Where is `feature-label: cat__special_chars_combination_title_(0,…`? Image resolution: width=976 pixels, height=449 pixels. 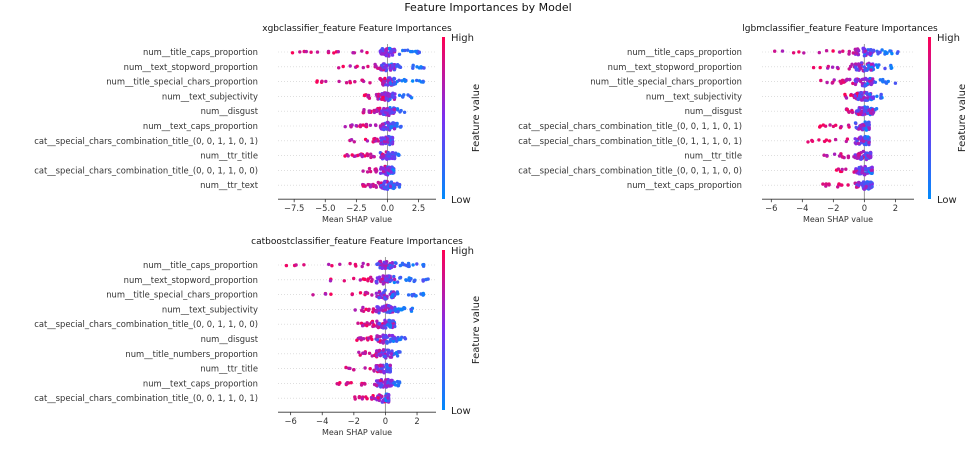
feature-label: cat__special_chars_combination_title_(0,… is located at coordinates (146, 398).